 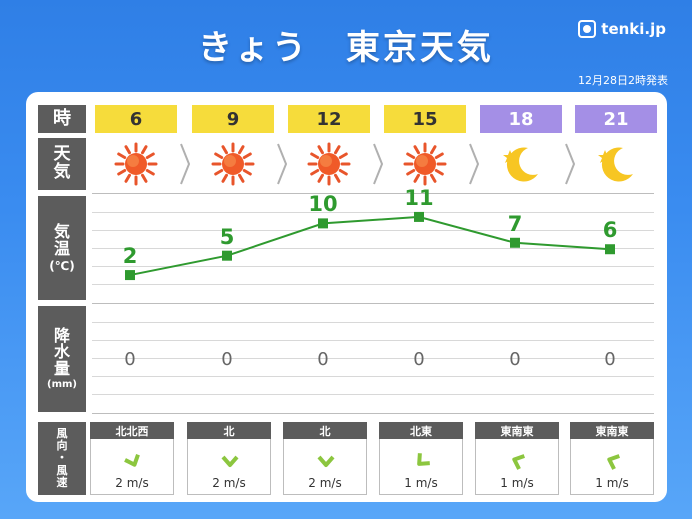 I want to click on temperature-label: 5, so click(x=227, y=236).